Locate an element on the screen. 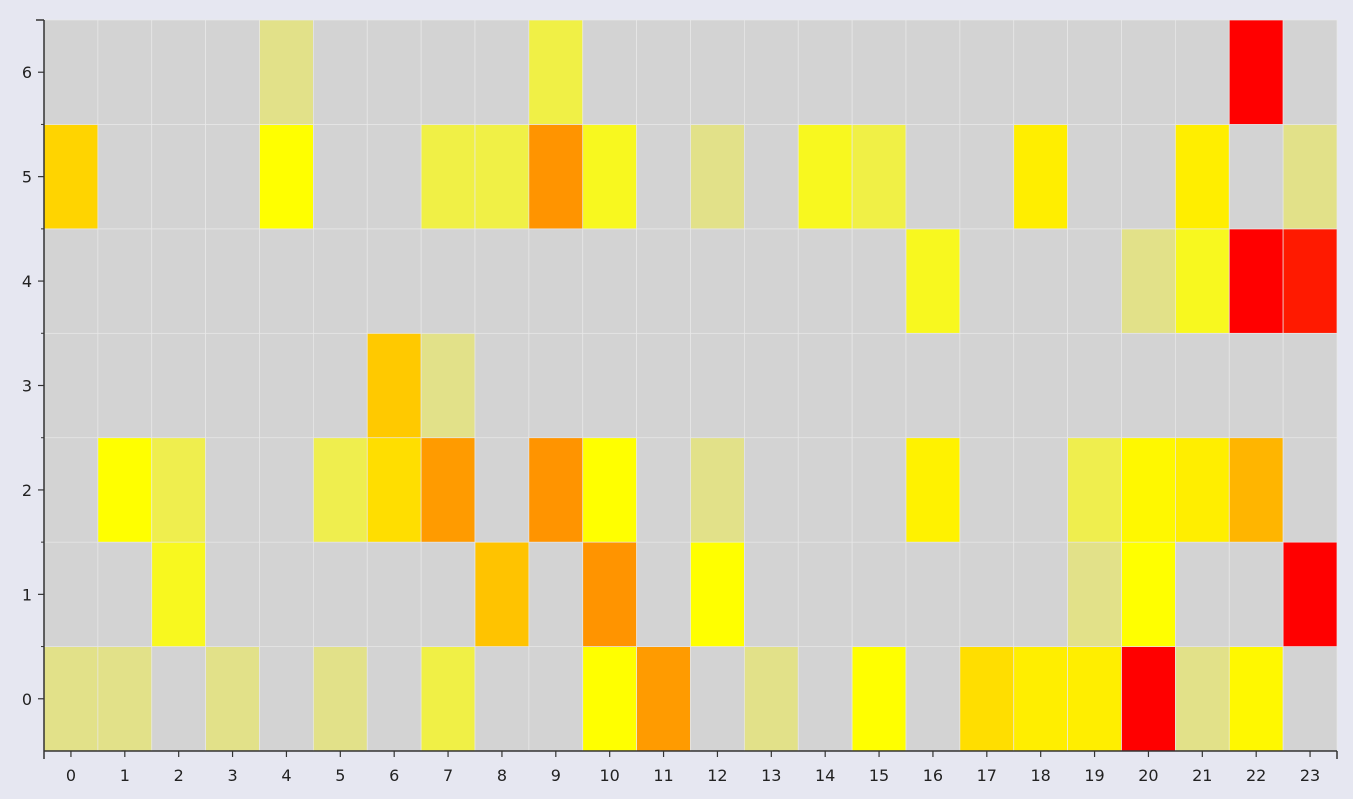  heatmap-cell-x20-y1 is located at coordinates (1148, 594).